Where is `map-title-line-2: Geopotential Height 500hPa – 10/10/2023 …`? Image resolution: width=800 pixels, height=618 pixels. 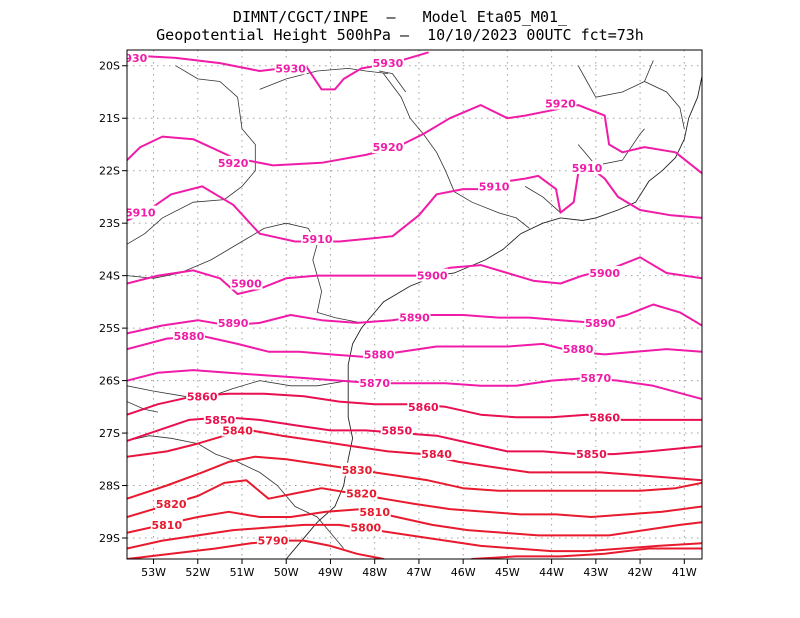
map-title-line-2: Geopotential Height 500hPa – 10/10/2023 … is located at coordinates (400, 35).